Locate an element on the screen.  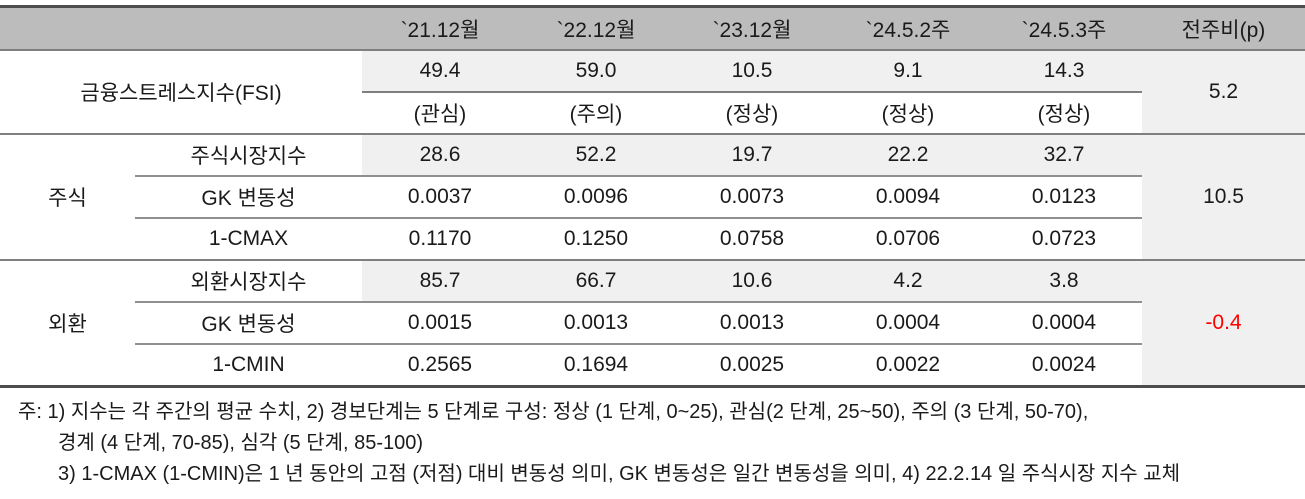
stock-index-cell: 28.6 is located at coordinates (440, 154).